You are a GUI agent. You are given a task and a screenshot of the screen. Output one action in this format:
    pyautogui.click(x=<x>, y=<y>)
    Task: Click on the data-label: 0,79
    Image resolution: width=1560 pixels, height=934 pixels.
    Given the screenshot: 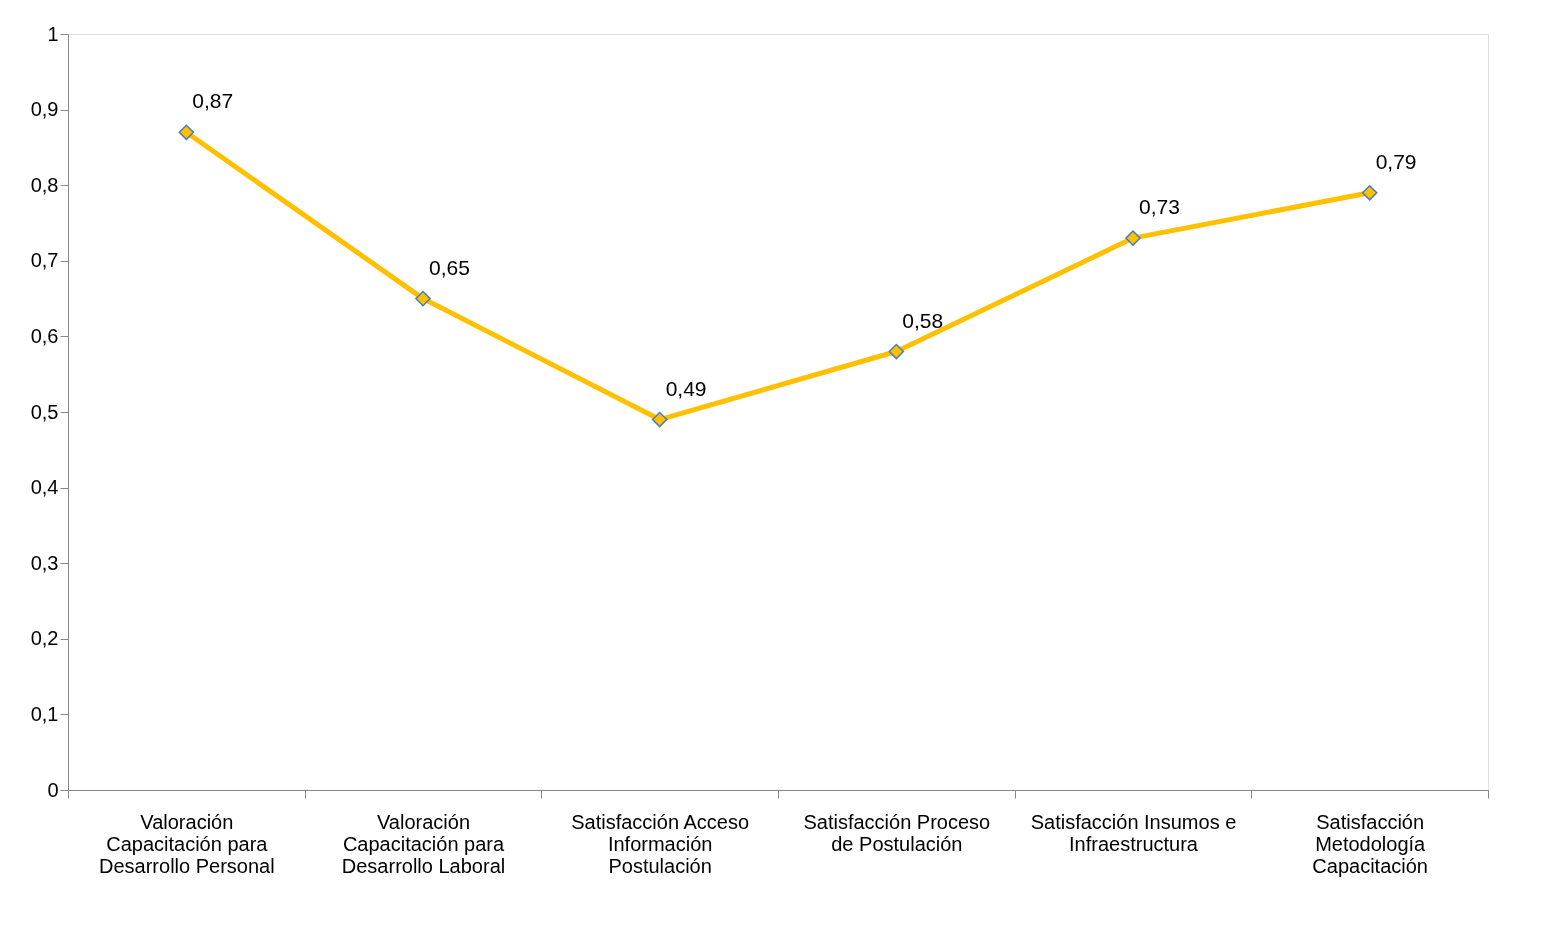 What is the action you would take?
    pyautogui.click(x=1396, y=161)
    